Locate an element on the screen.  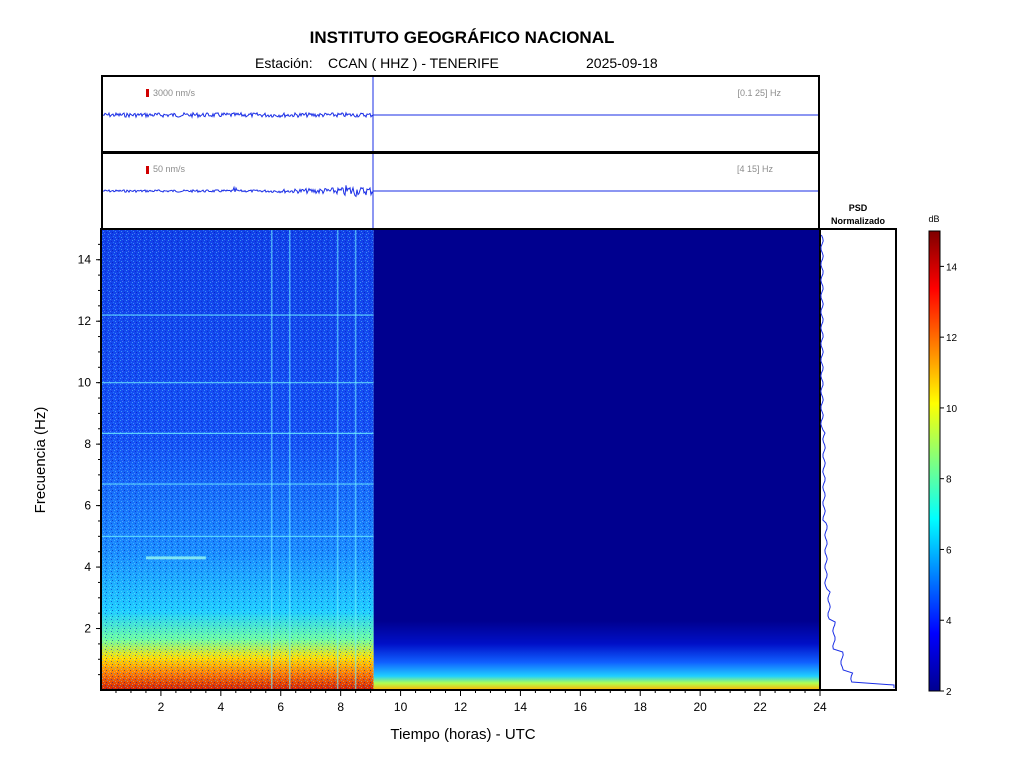
colorbar is located at coordinates (934, 461).